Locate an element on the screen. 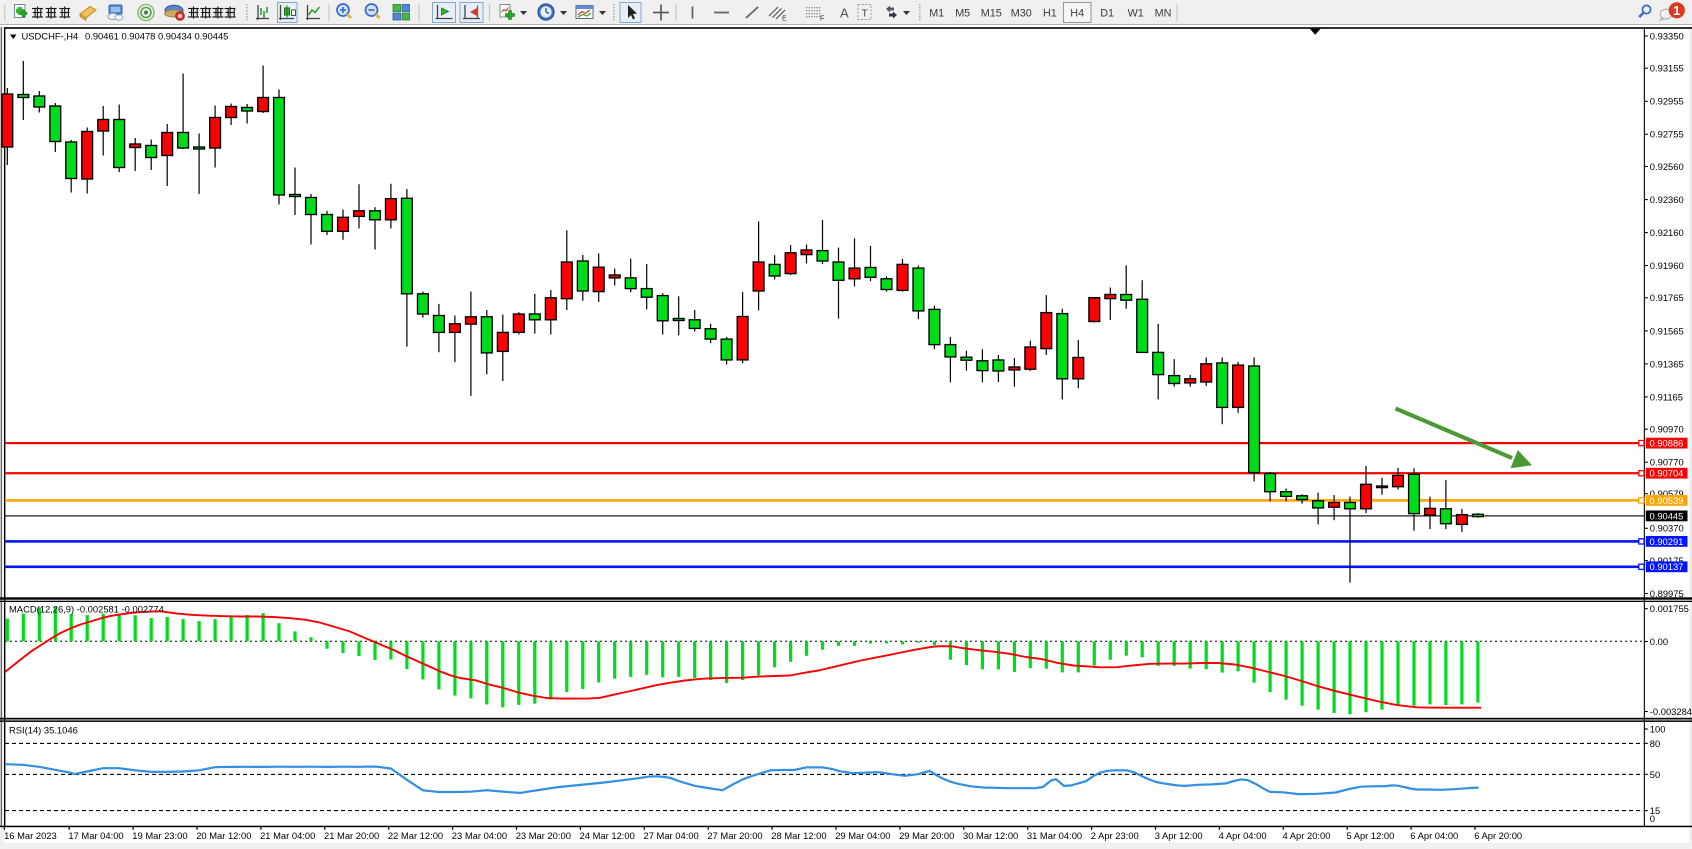 The height and width of the screenshot is (849, 1692). svg-text: -0.003284 is located at coordinates (1671, 711).